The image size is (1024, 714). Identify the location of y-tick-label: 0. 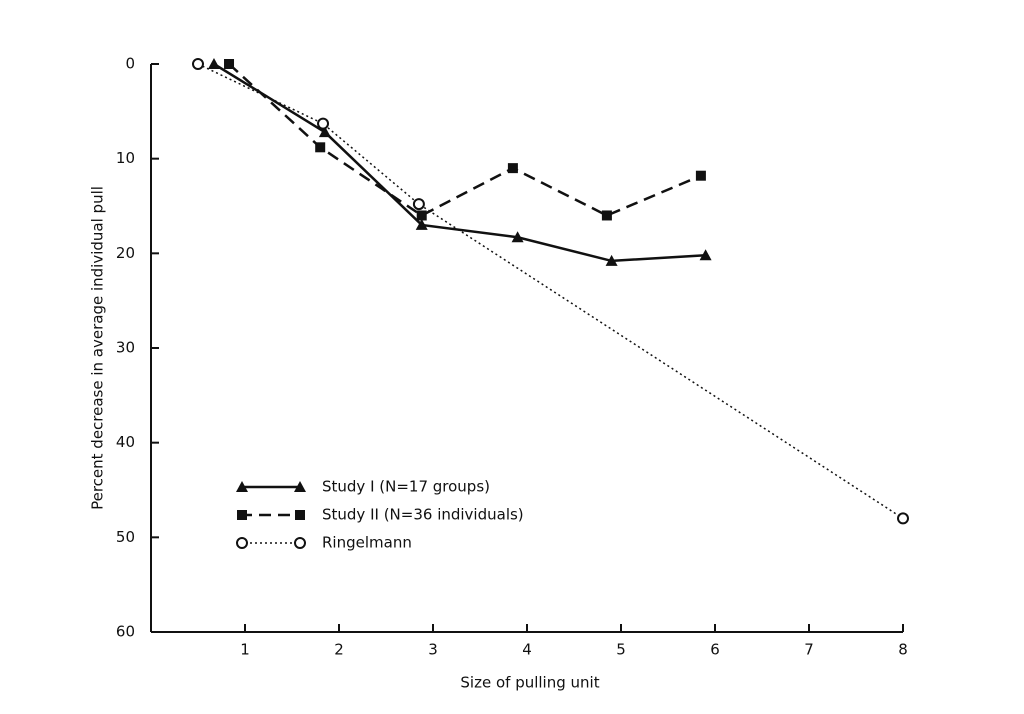
(130, 64).